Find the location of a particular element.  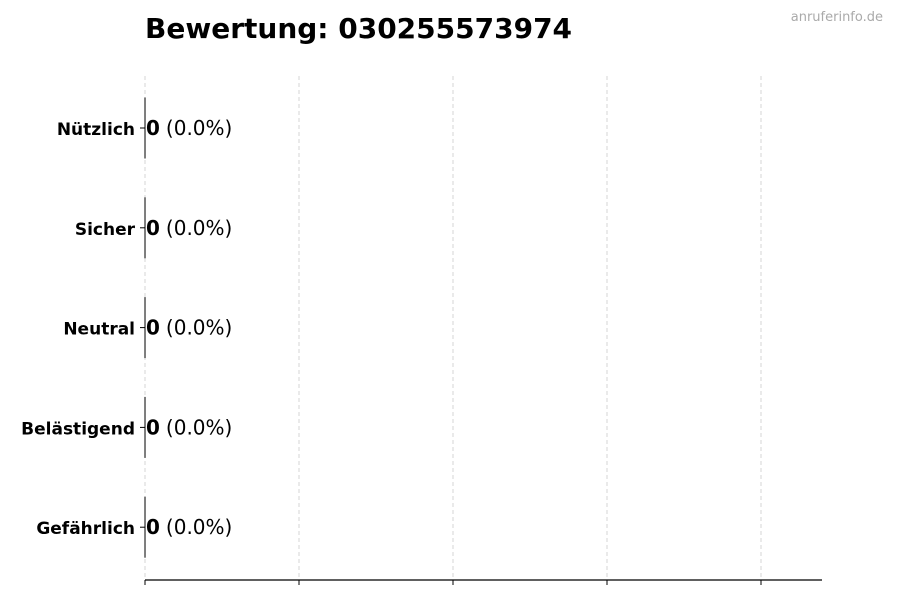

y-tick-label: Belästigend is located at coordinates (78, 429).